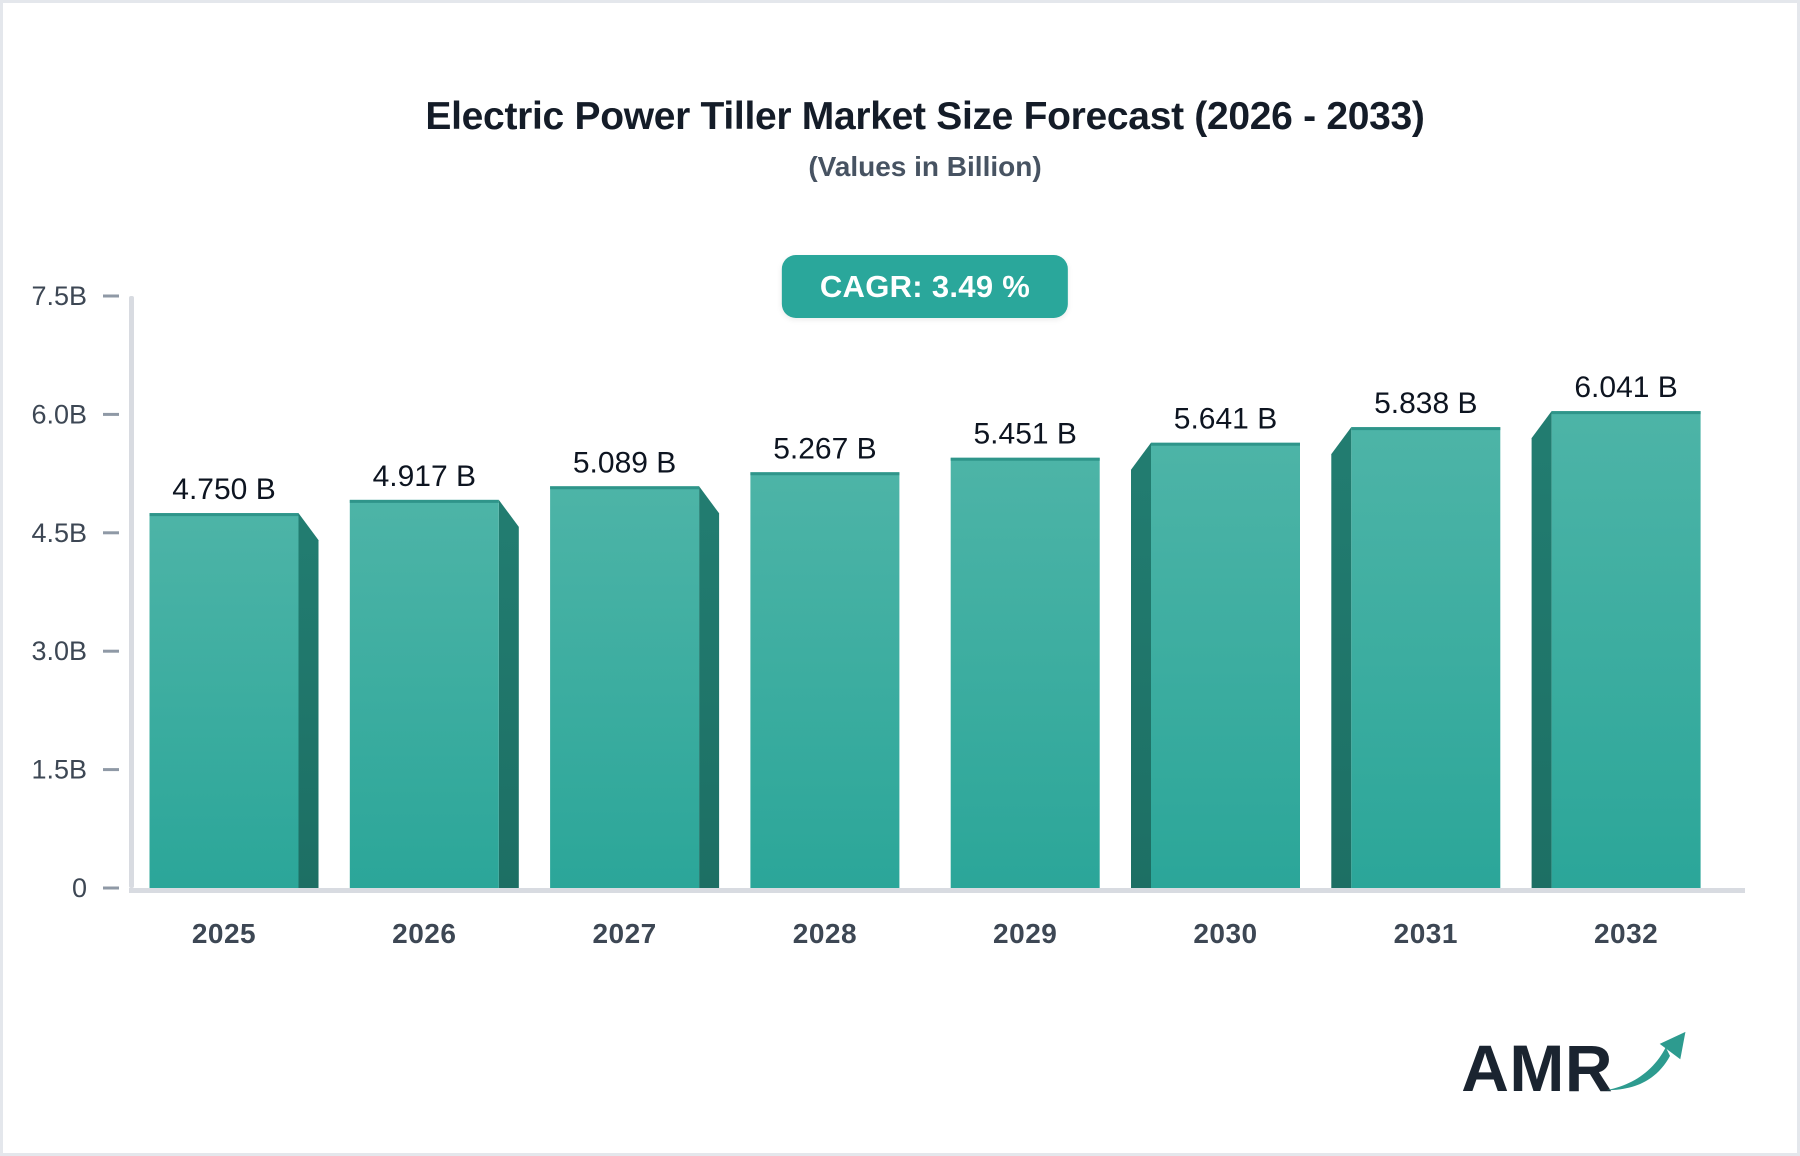 This screenshot has height=1156, width=1800. What do you see at coordinates (1426, 657) in the screenshot?
I see `bar-2031` at bounding box center [1426, 657].